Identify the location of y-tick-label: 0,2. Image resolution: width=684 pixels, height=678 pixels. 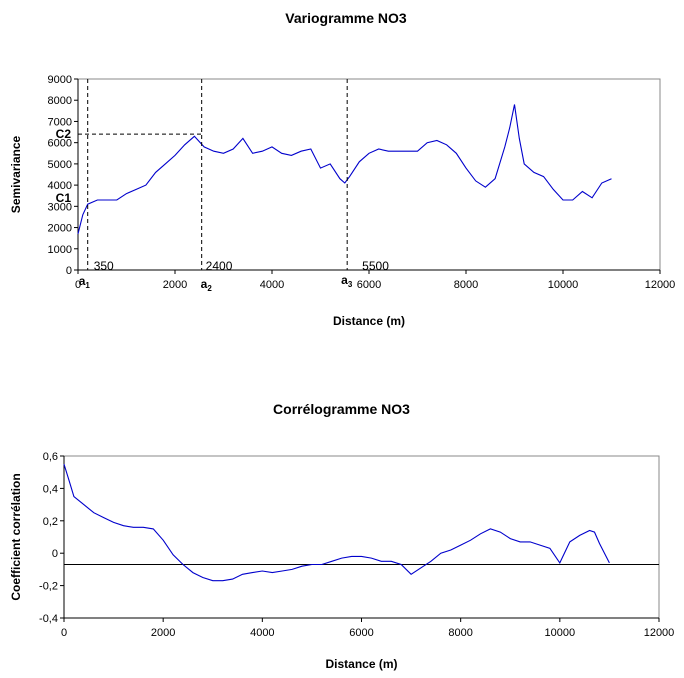
(50, 522).